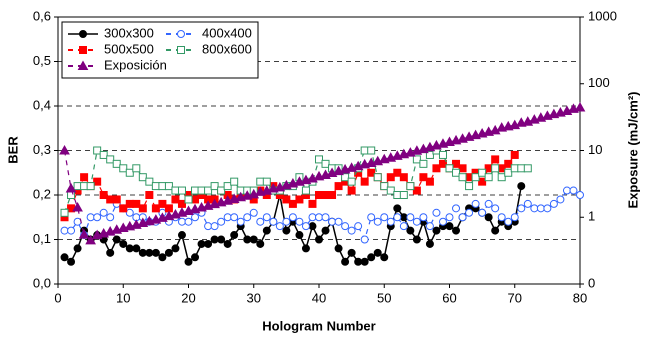 This screenshot has width=647, height=347. I want to click on y2-tick-label: 1000, so click(602, 15).